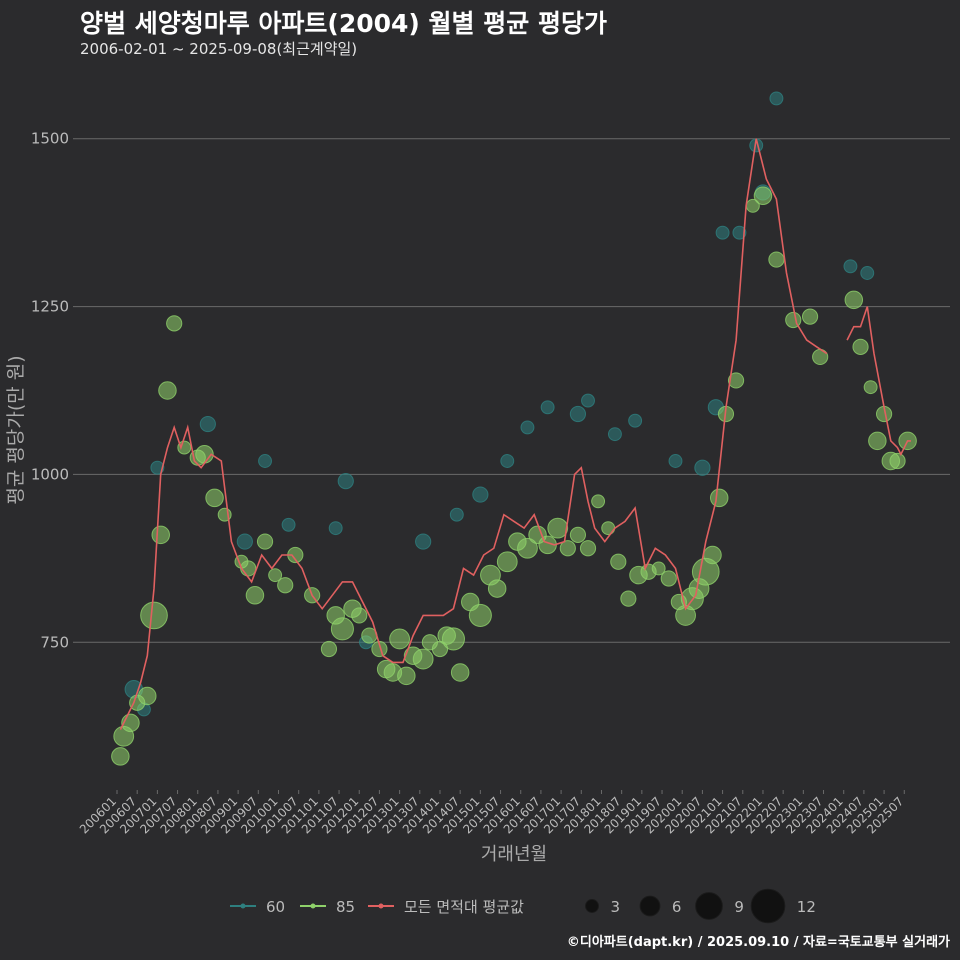 Image resolution: width=960 pixels, height=960 pixels. I want to click on x-axis-label: 거래년월, so click(514, 854).